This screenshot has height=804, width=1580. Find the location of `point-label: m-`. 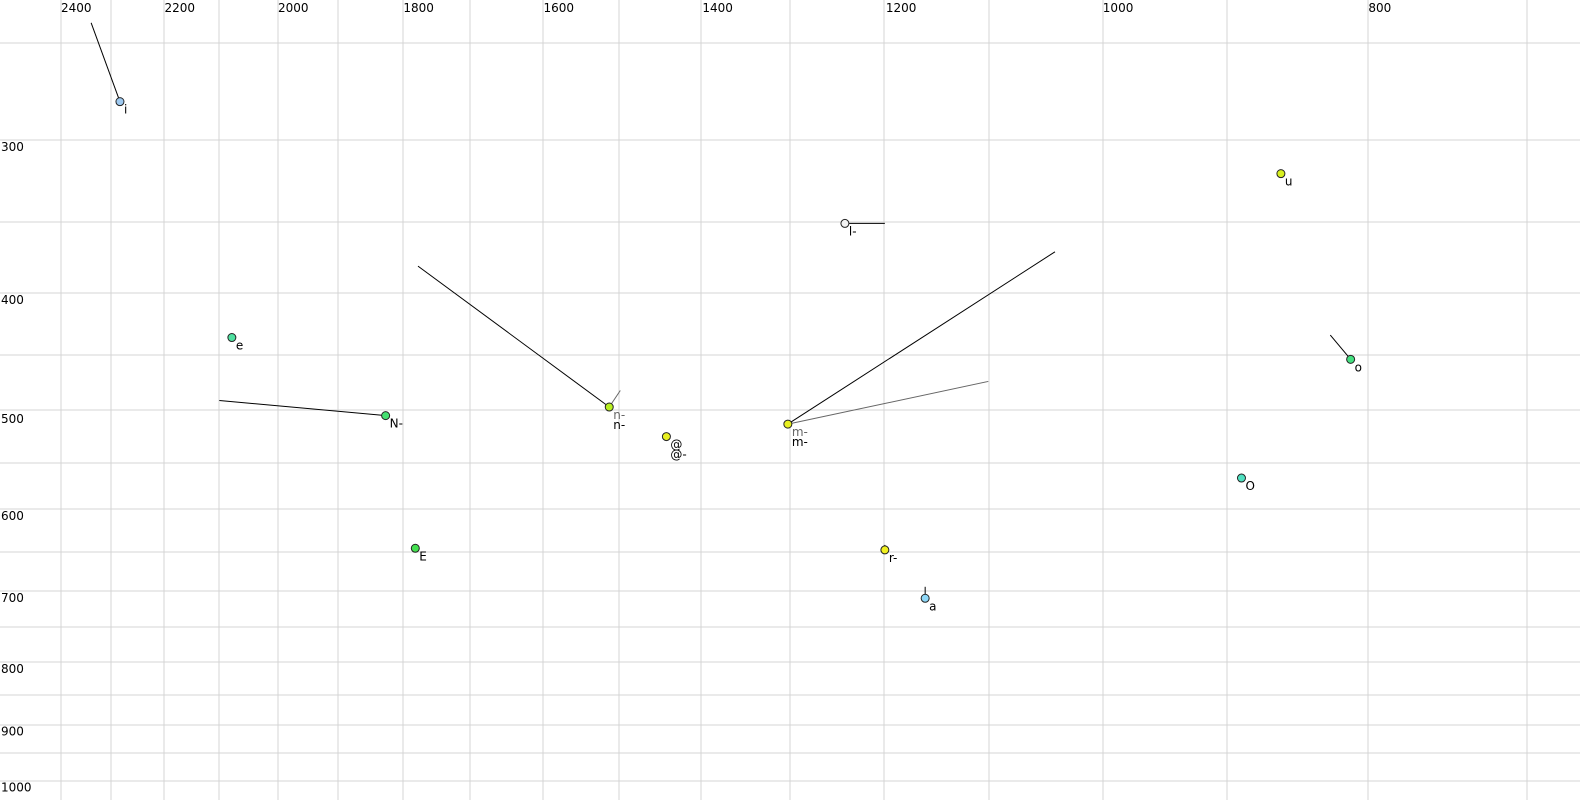

point-label: m- is located at coordinates (800, 442).